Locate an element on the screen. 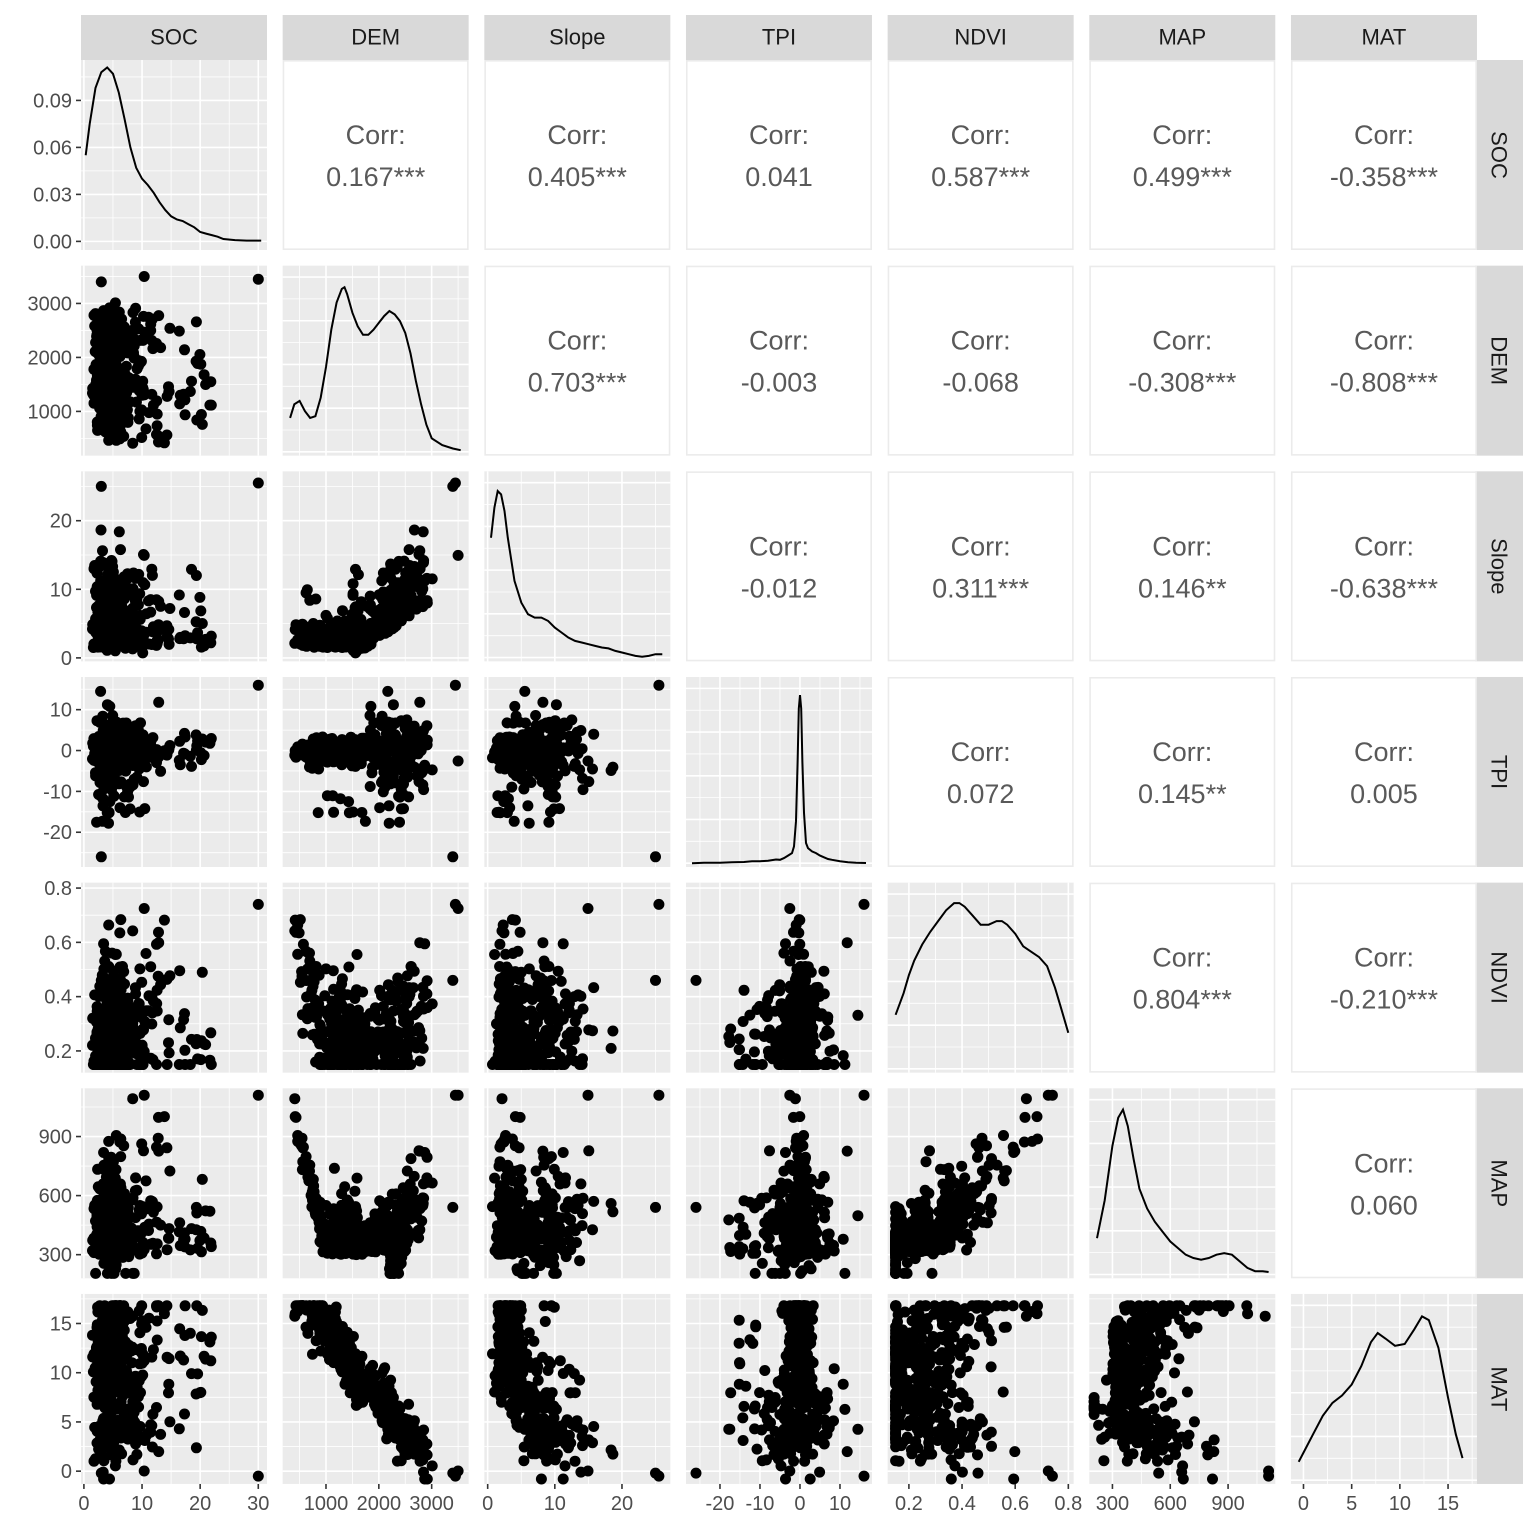 The width and height of the screenshot is (1536, 1536). column-header-mat: MAT is located at coordinates (1383, 37).